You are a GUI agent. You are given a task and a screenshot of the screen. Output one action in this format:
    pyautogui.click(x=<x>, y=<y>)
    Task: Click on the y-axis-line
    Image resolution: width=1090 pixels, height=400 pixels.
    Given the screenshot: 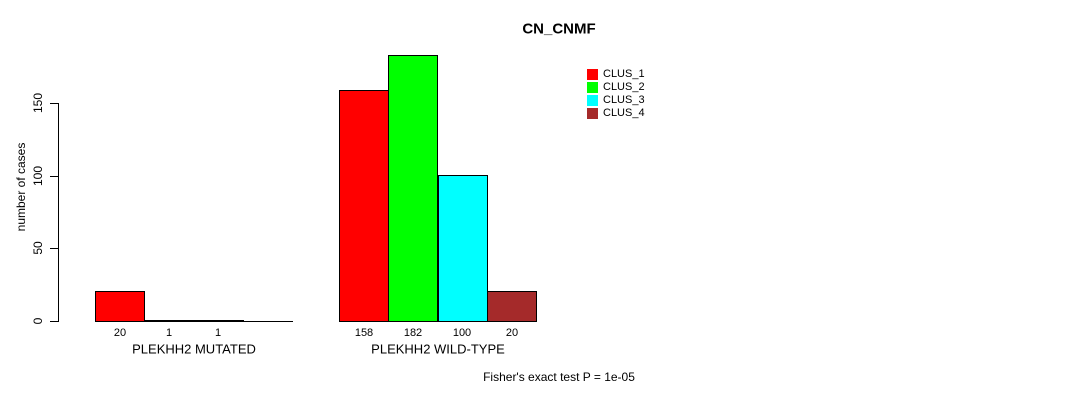 What is the action you would take?
    pyautogui.click(x=58, y=212)
    